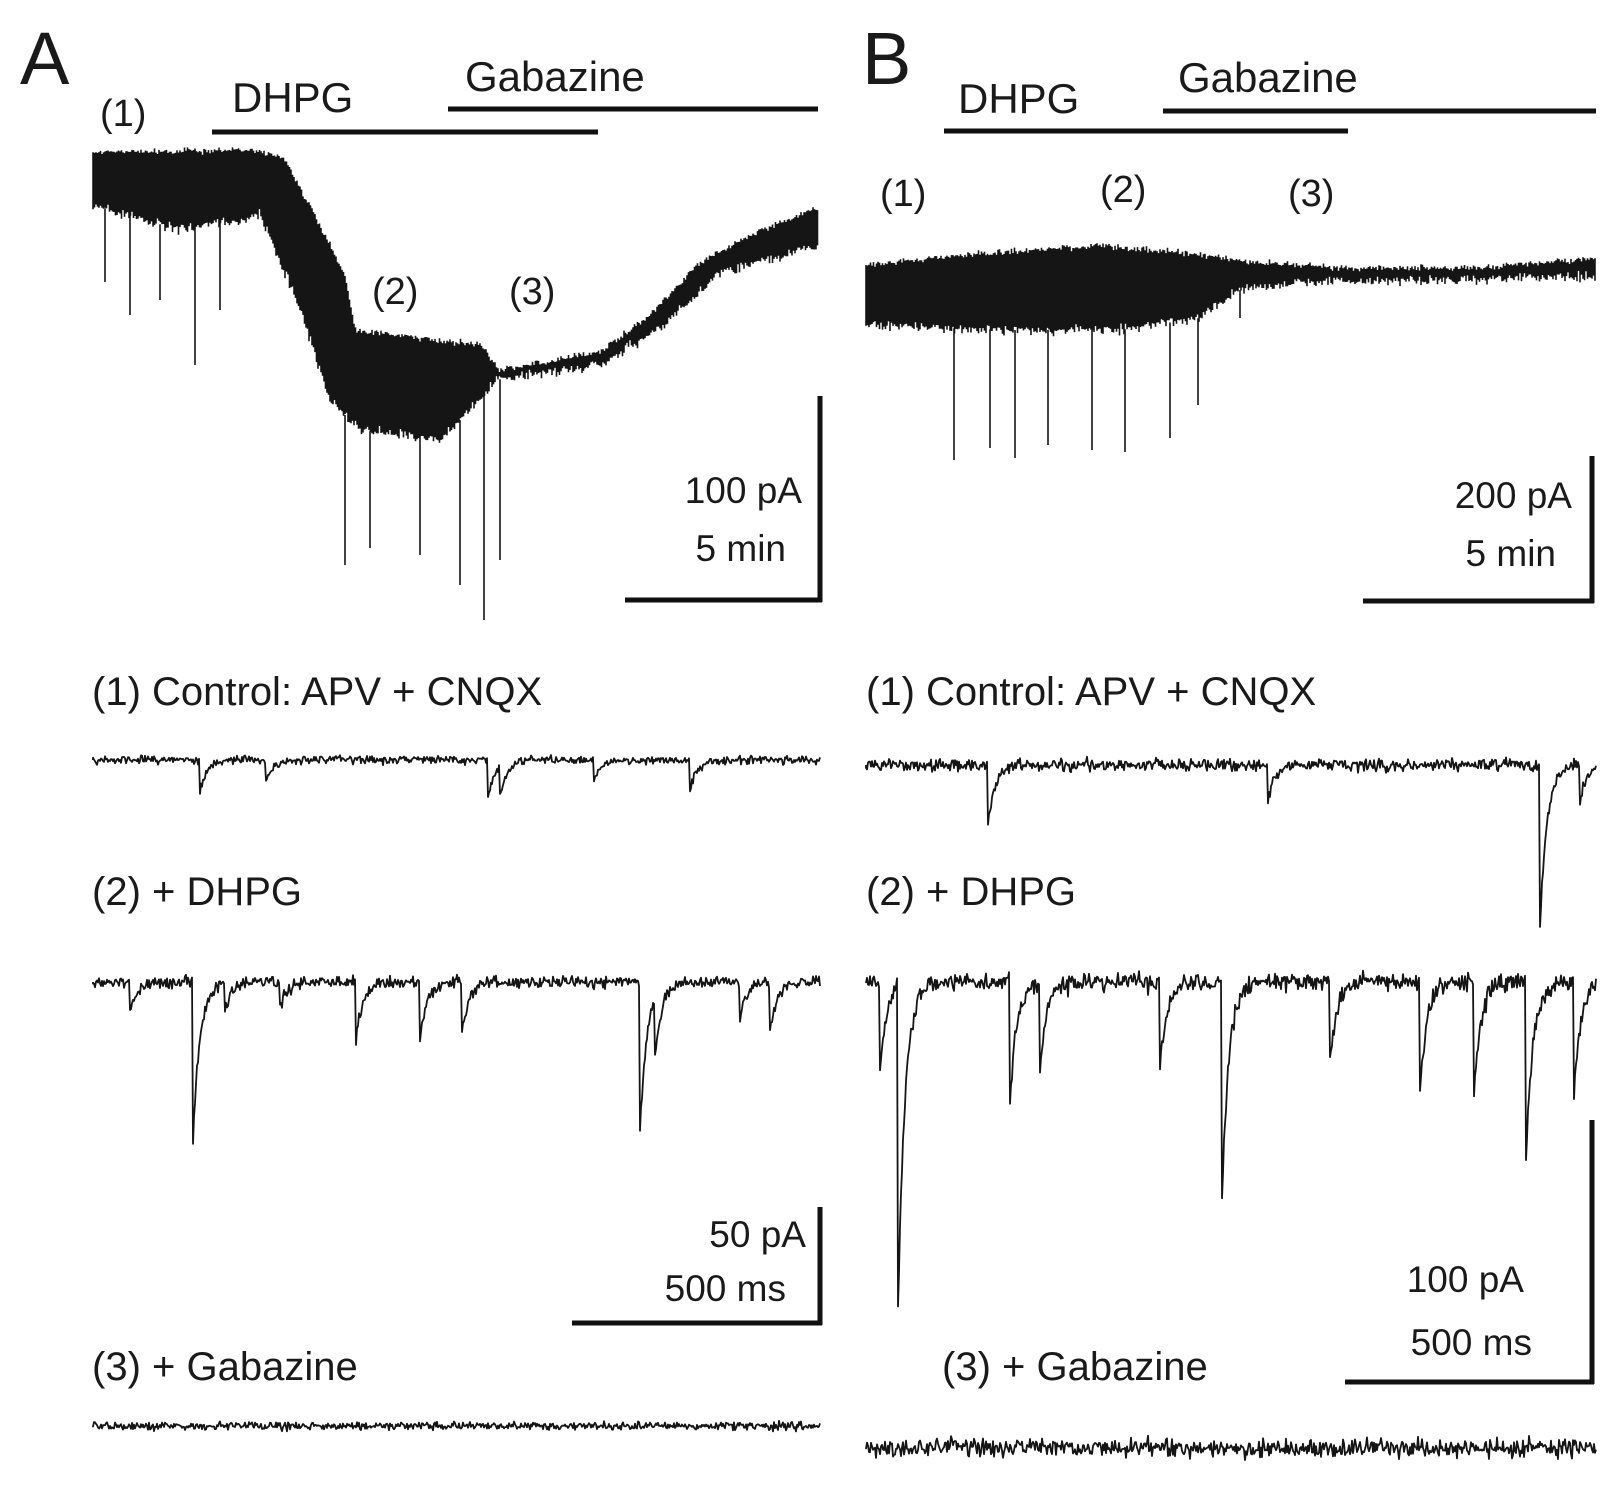 This screenshot has width=1623, height=1493. I want to click on panel-b-trace-2-label: (2) + DHPG, so click(971, 892).